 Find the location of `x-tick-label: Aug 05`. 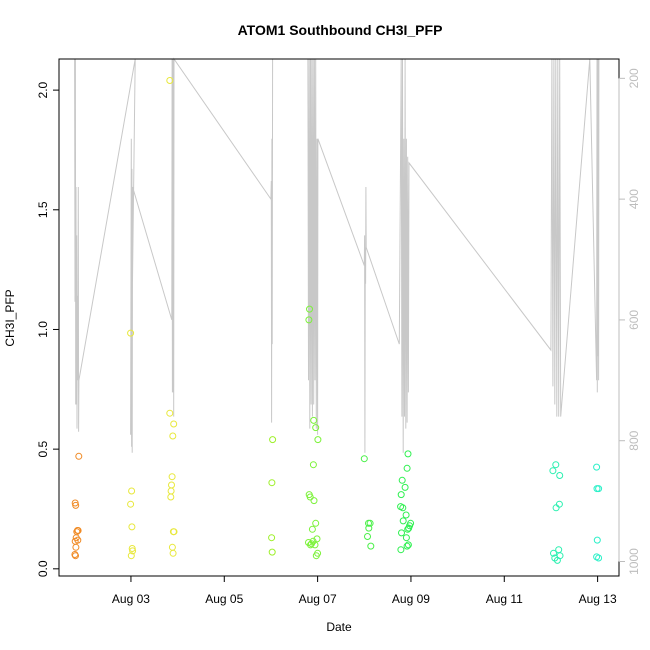

x-tick-label: Aug 05 is located at coordinates (224, 599).